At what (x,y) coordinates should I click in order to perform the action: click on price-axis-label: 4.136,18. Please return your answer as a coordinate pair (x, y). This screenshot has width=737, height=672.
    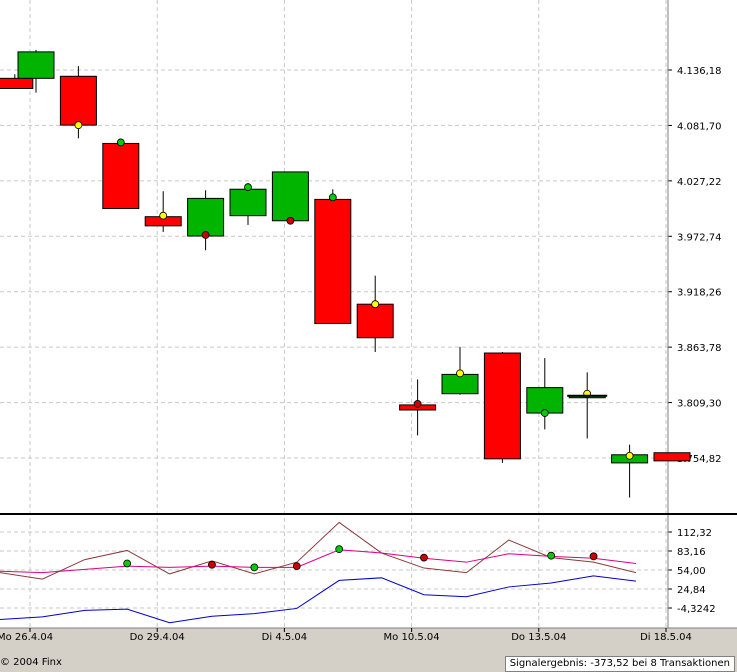
    Looking at the image, I should click on (699, 71).